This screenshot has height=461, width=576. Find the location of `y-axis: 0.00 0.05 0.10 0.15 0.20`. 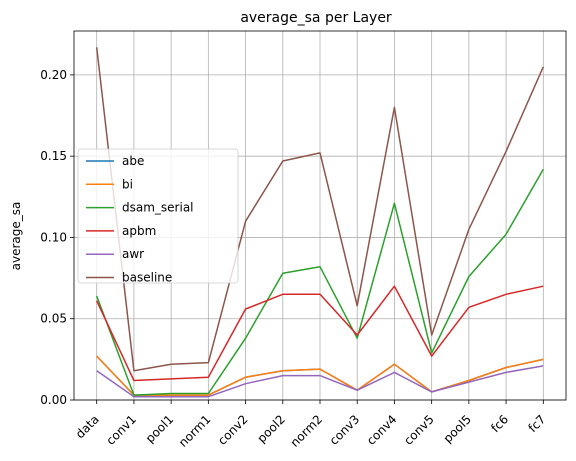

y-axis: 0.00 0.05 0.10 0.15 0.20 is located at coordinates (57, 237).